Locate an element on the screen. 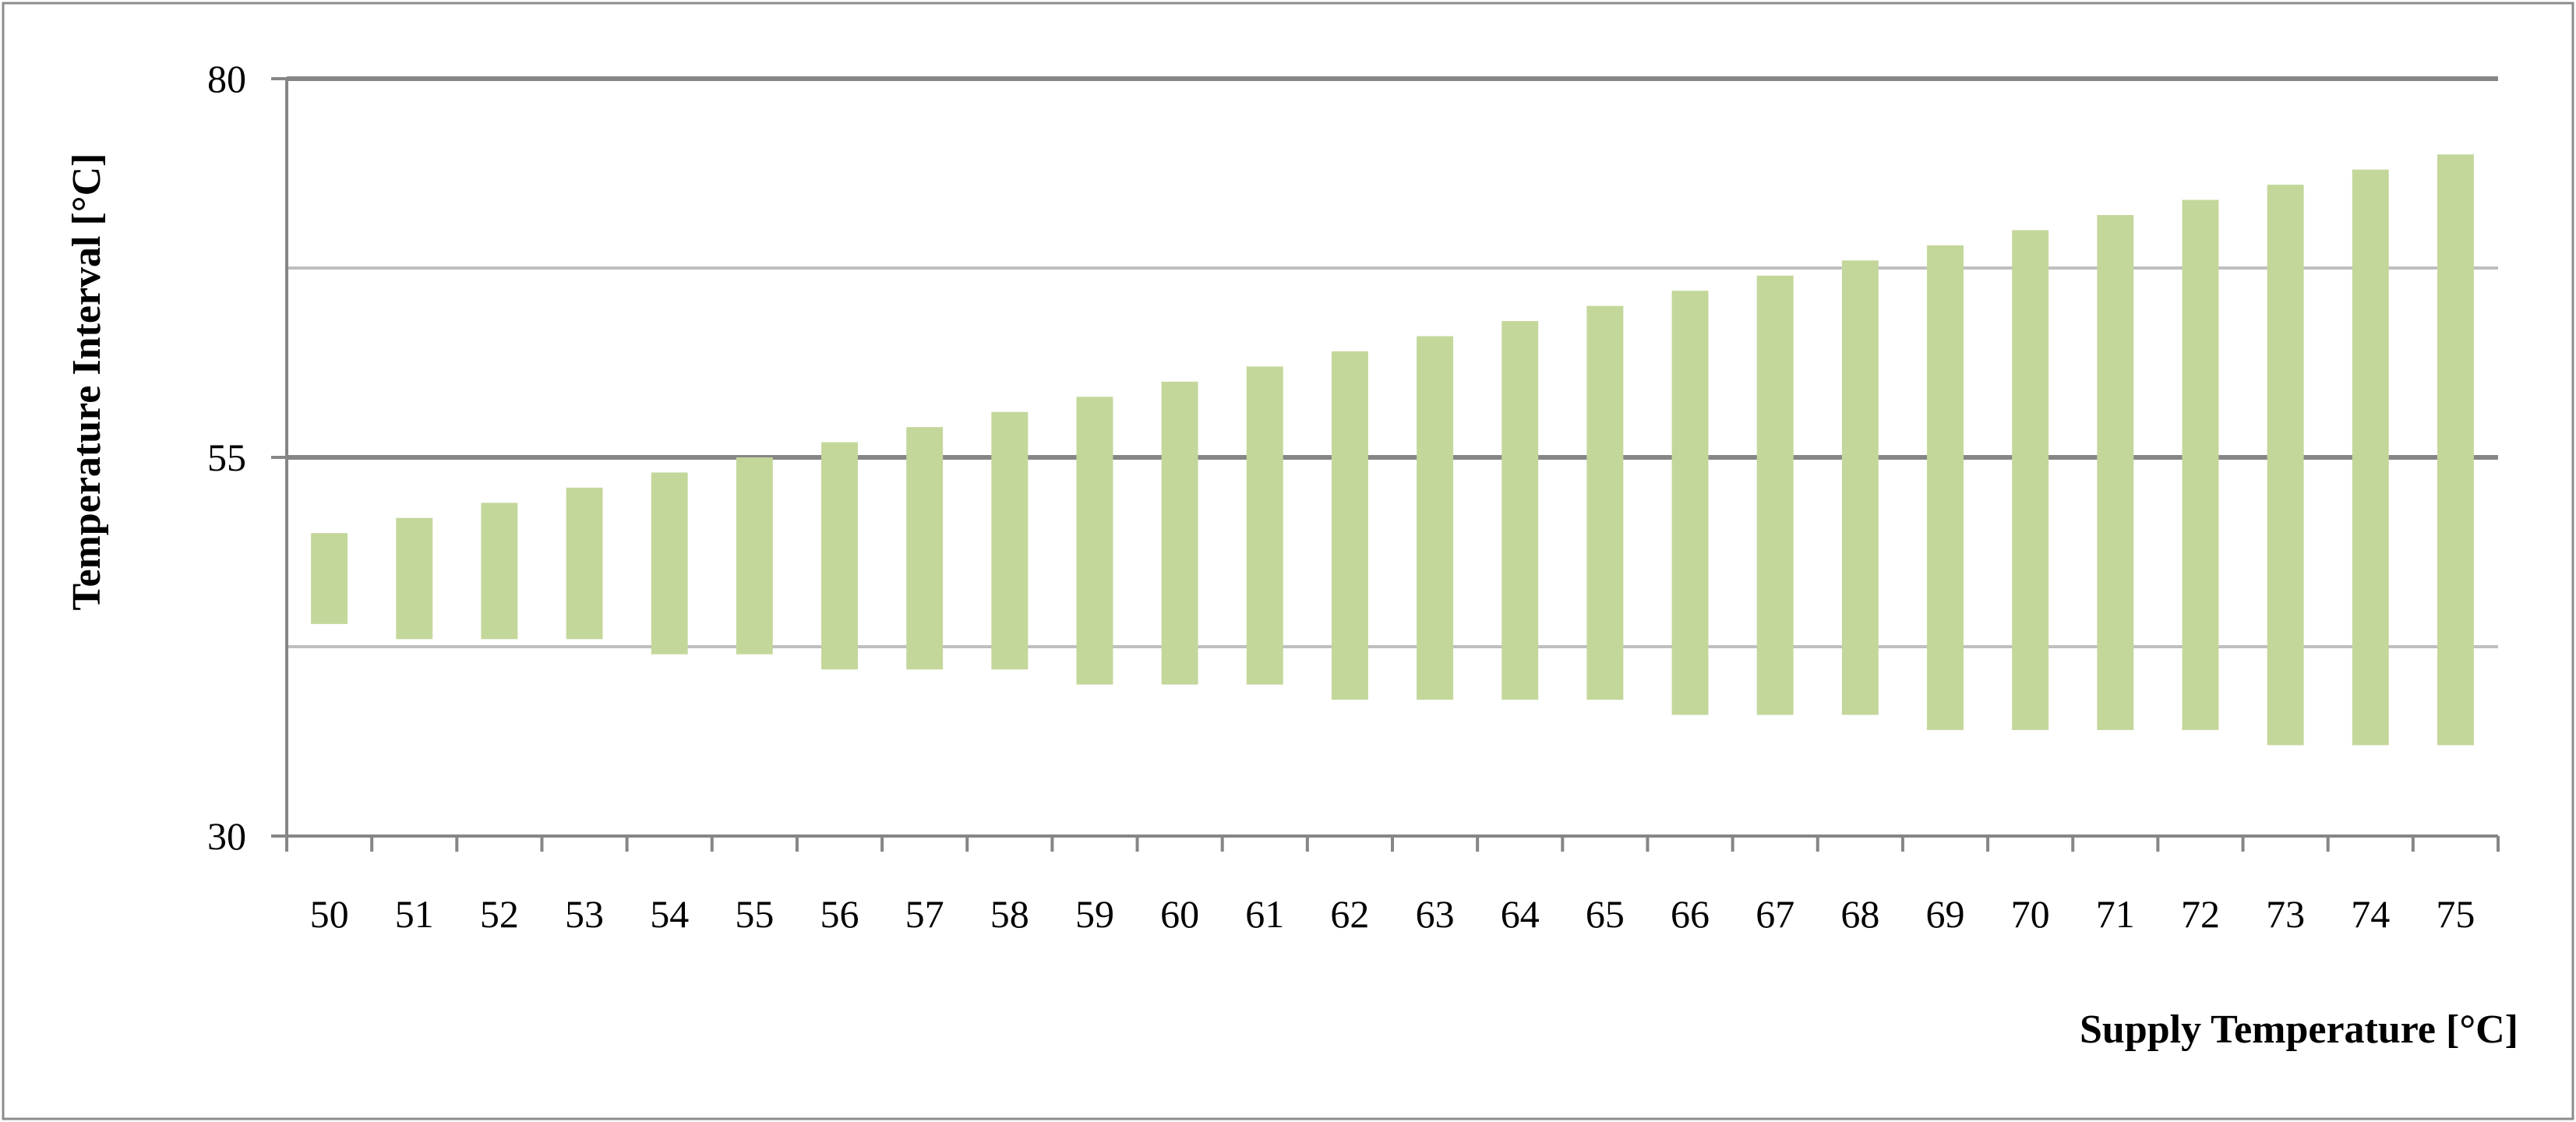  y-tick-label: 30 is located at coordinates (226, 836).